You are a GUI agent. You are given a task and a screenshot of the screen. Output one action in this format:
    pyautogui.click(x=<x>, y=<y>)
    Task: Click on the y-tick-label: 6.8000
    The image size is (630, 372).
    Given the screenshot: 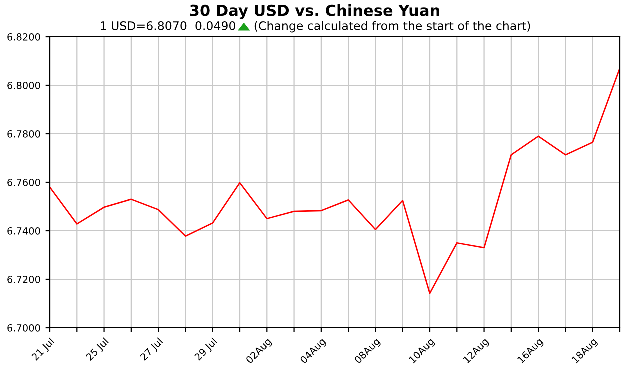 What is the action you would take?
    pyautogui.click(x=24, y=86)
    